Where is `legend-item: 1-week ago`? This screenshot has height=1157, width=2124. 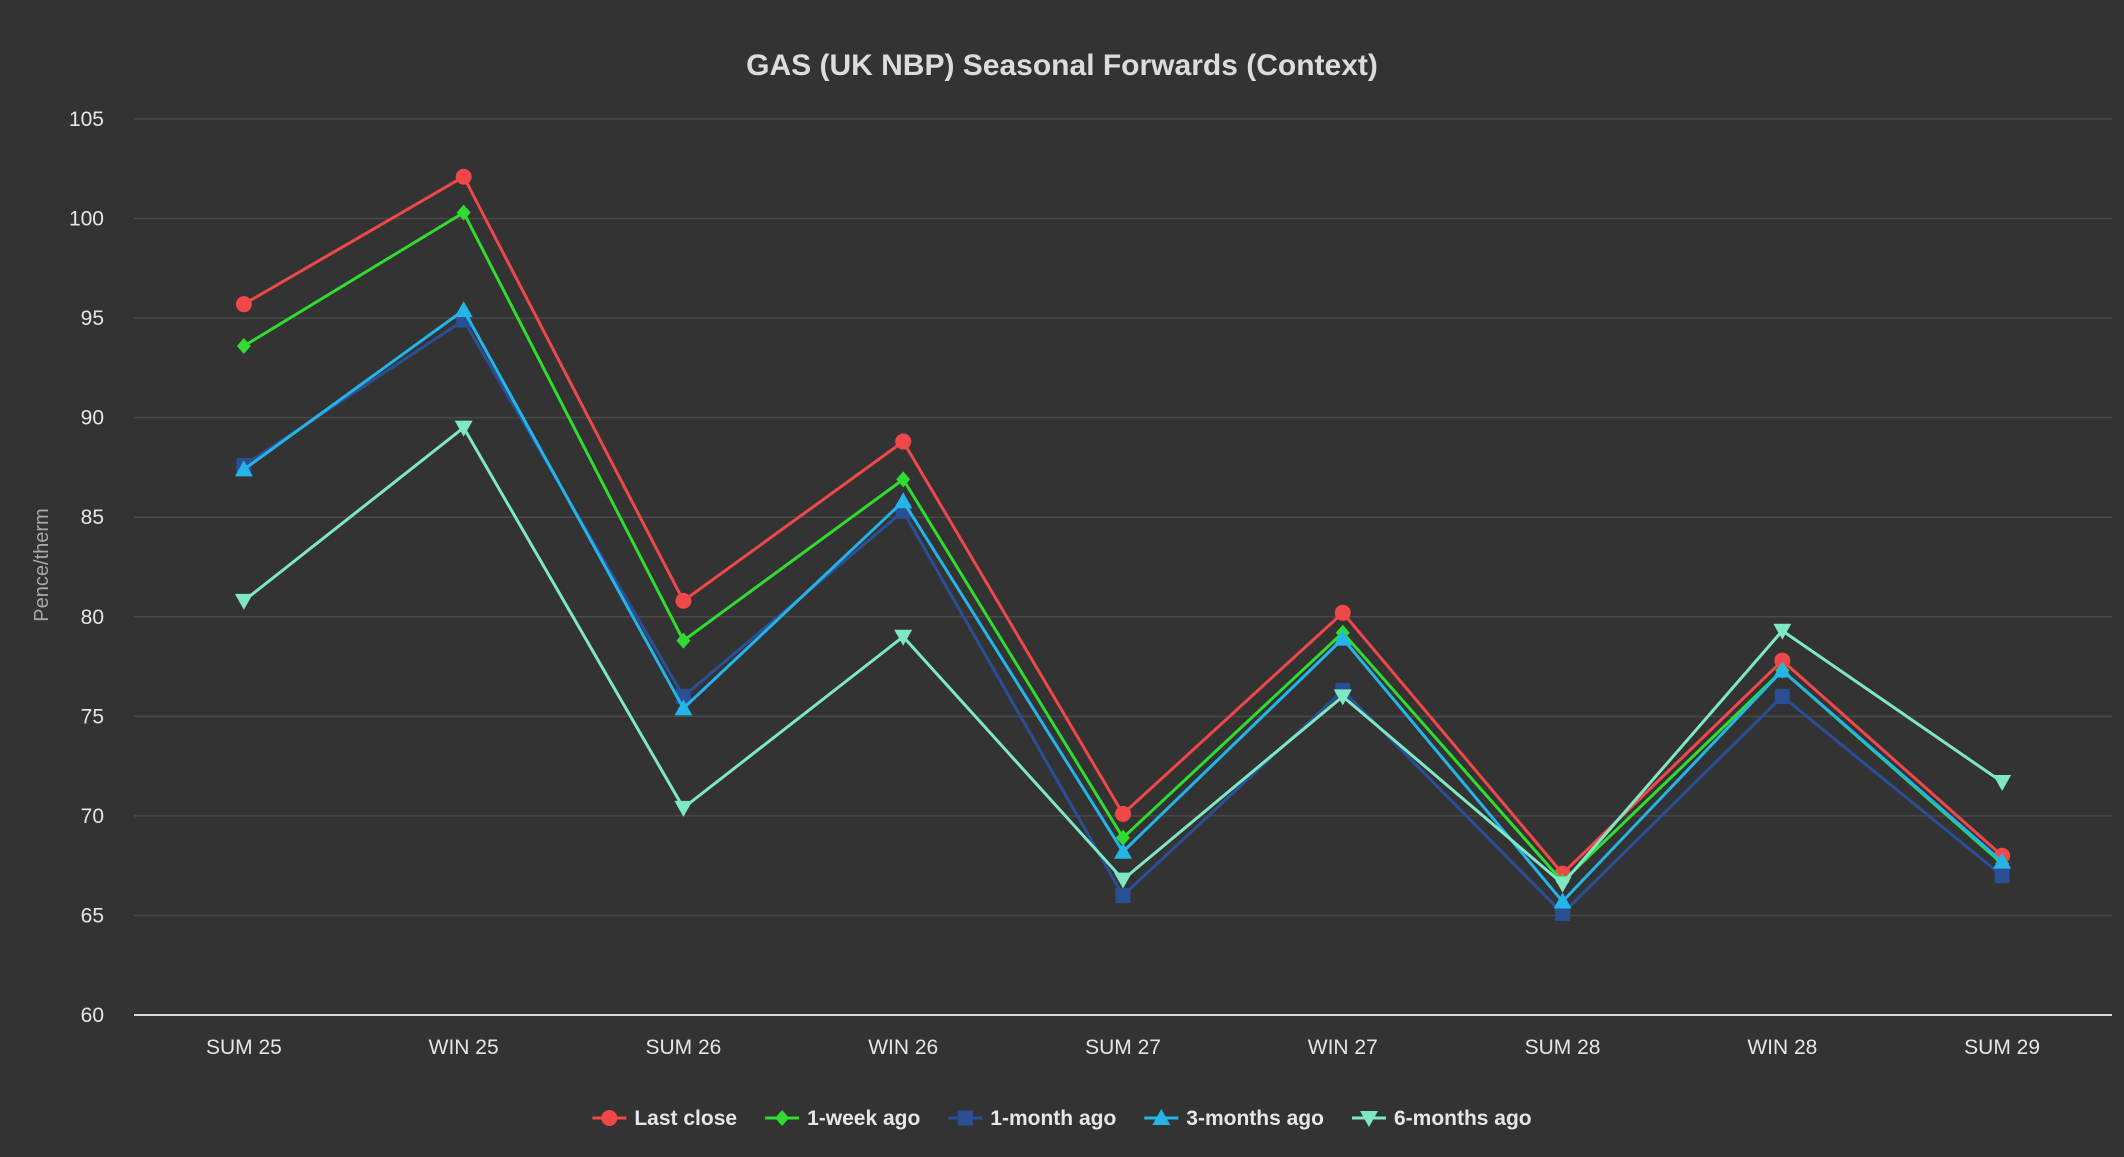 legend-item: 1-week ago is located at coordinates (842, 1118).